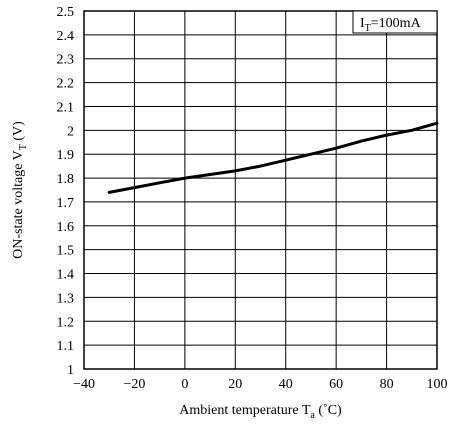  I want to click on x-axis-title-unit: (˚C), so click(328, 410).